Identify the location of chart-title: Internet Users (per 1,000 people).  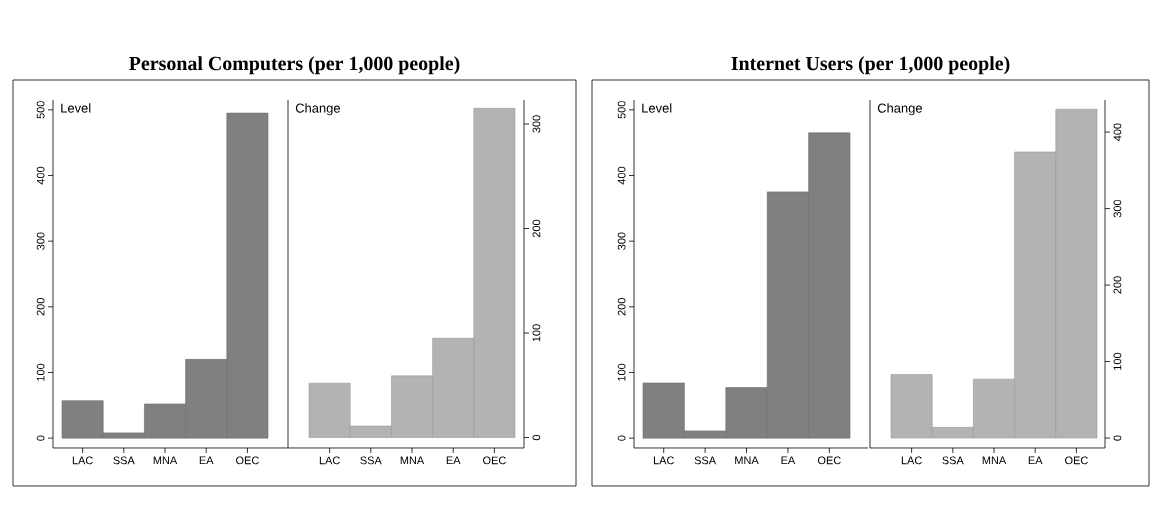
(870, 65).